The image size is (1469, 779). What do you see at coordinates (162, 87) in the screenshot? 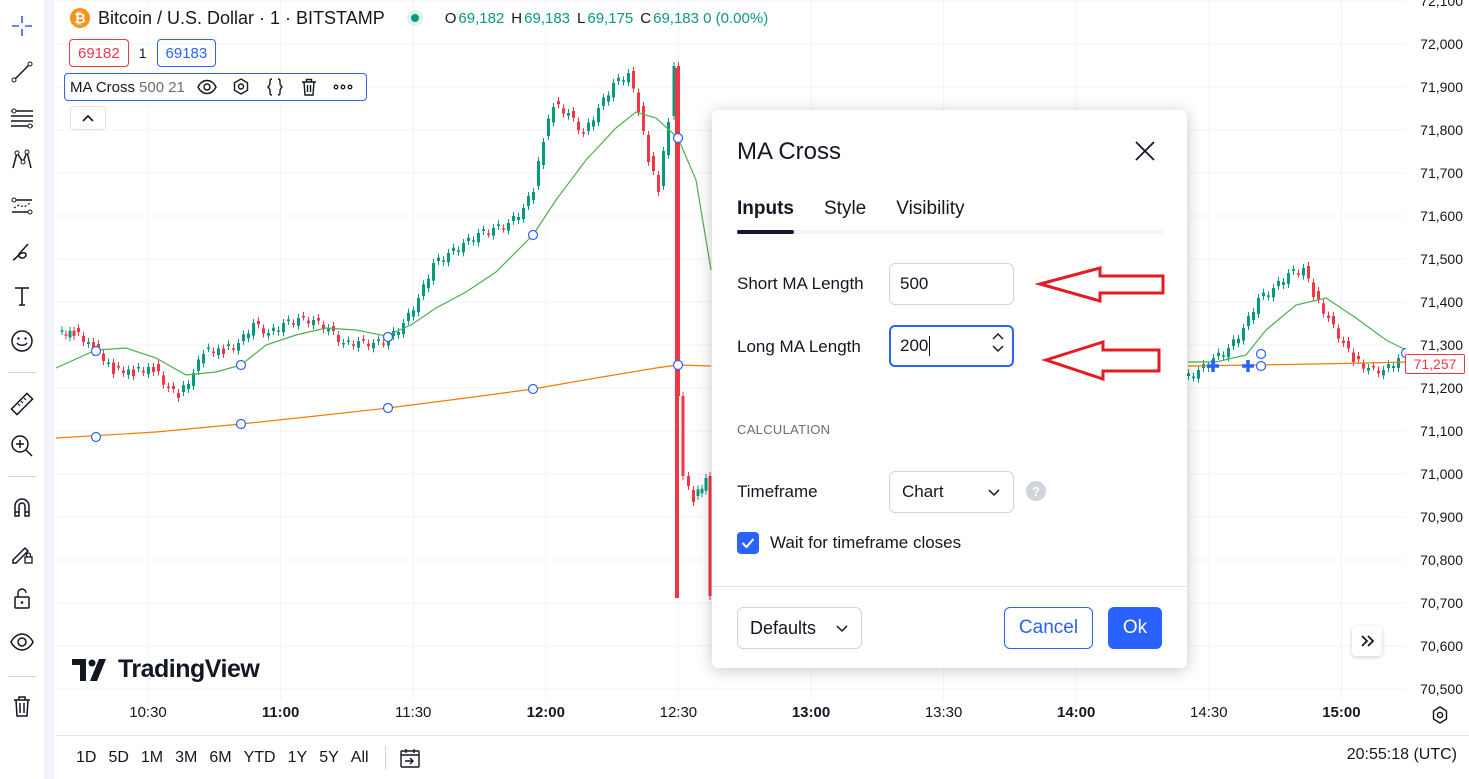
I see `indicator-args: 500 21` at bounding box center [162, 87].